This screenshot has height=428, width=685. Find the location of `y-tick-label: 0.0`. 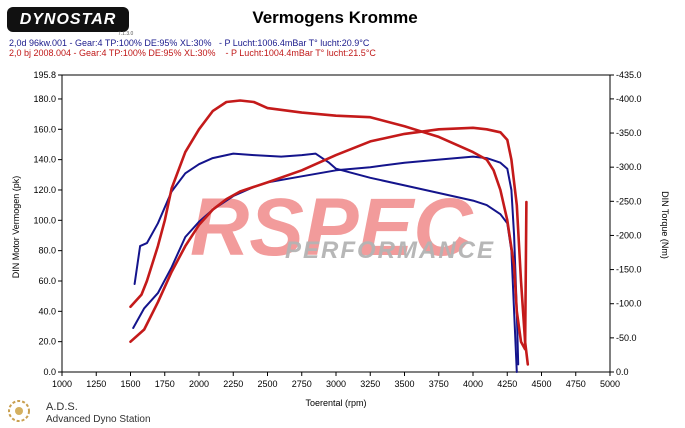

y-tick-label: 0.0 is located at coordinates (49, 372).